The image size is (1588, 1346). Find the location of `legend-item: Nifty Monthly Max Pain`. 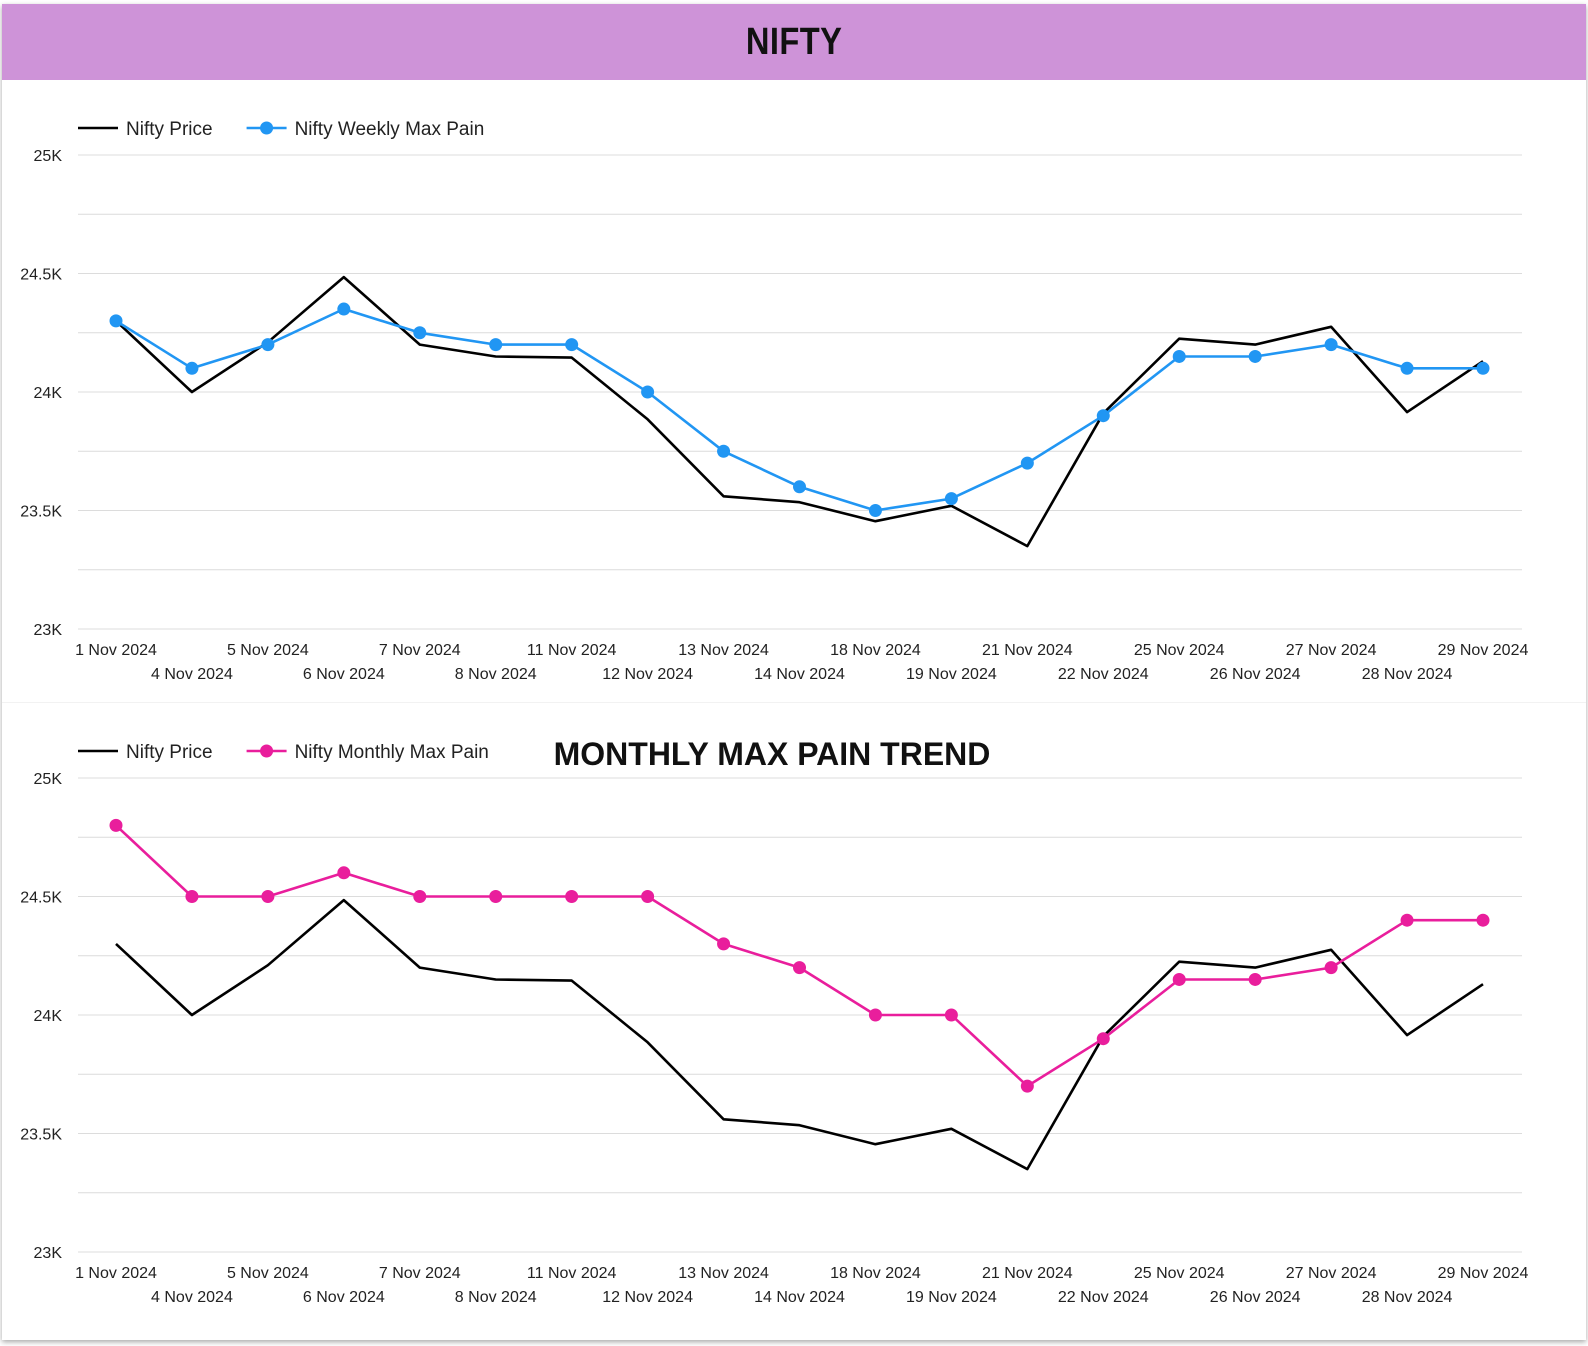

legend-item: Nifty Monthly Max Pain is located at coordinates (367, 752).